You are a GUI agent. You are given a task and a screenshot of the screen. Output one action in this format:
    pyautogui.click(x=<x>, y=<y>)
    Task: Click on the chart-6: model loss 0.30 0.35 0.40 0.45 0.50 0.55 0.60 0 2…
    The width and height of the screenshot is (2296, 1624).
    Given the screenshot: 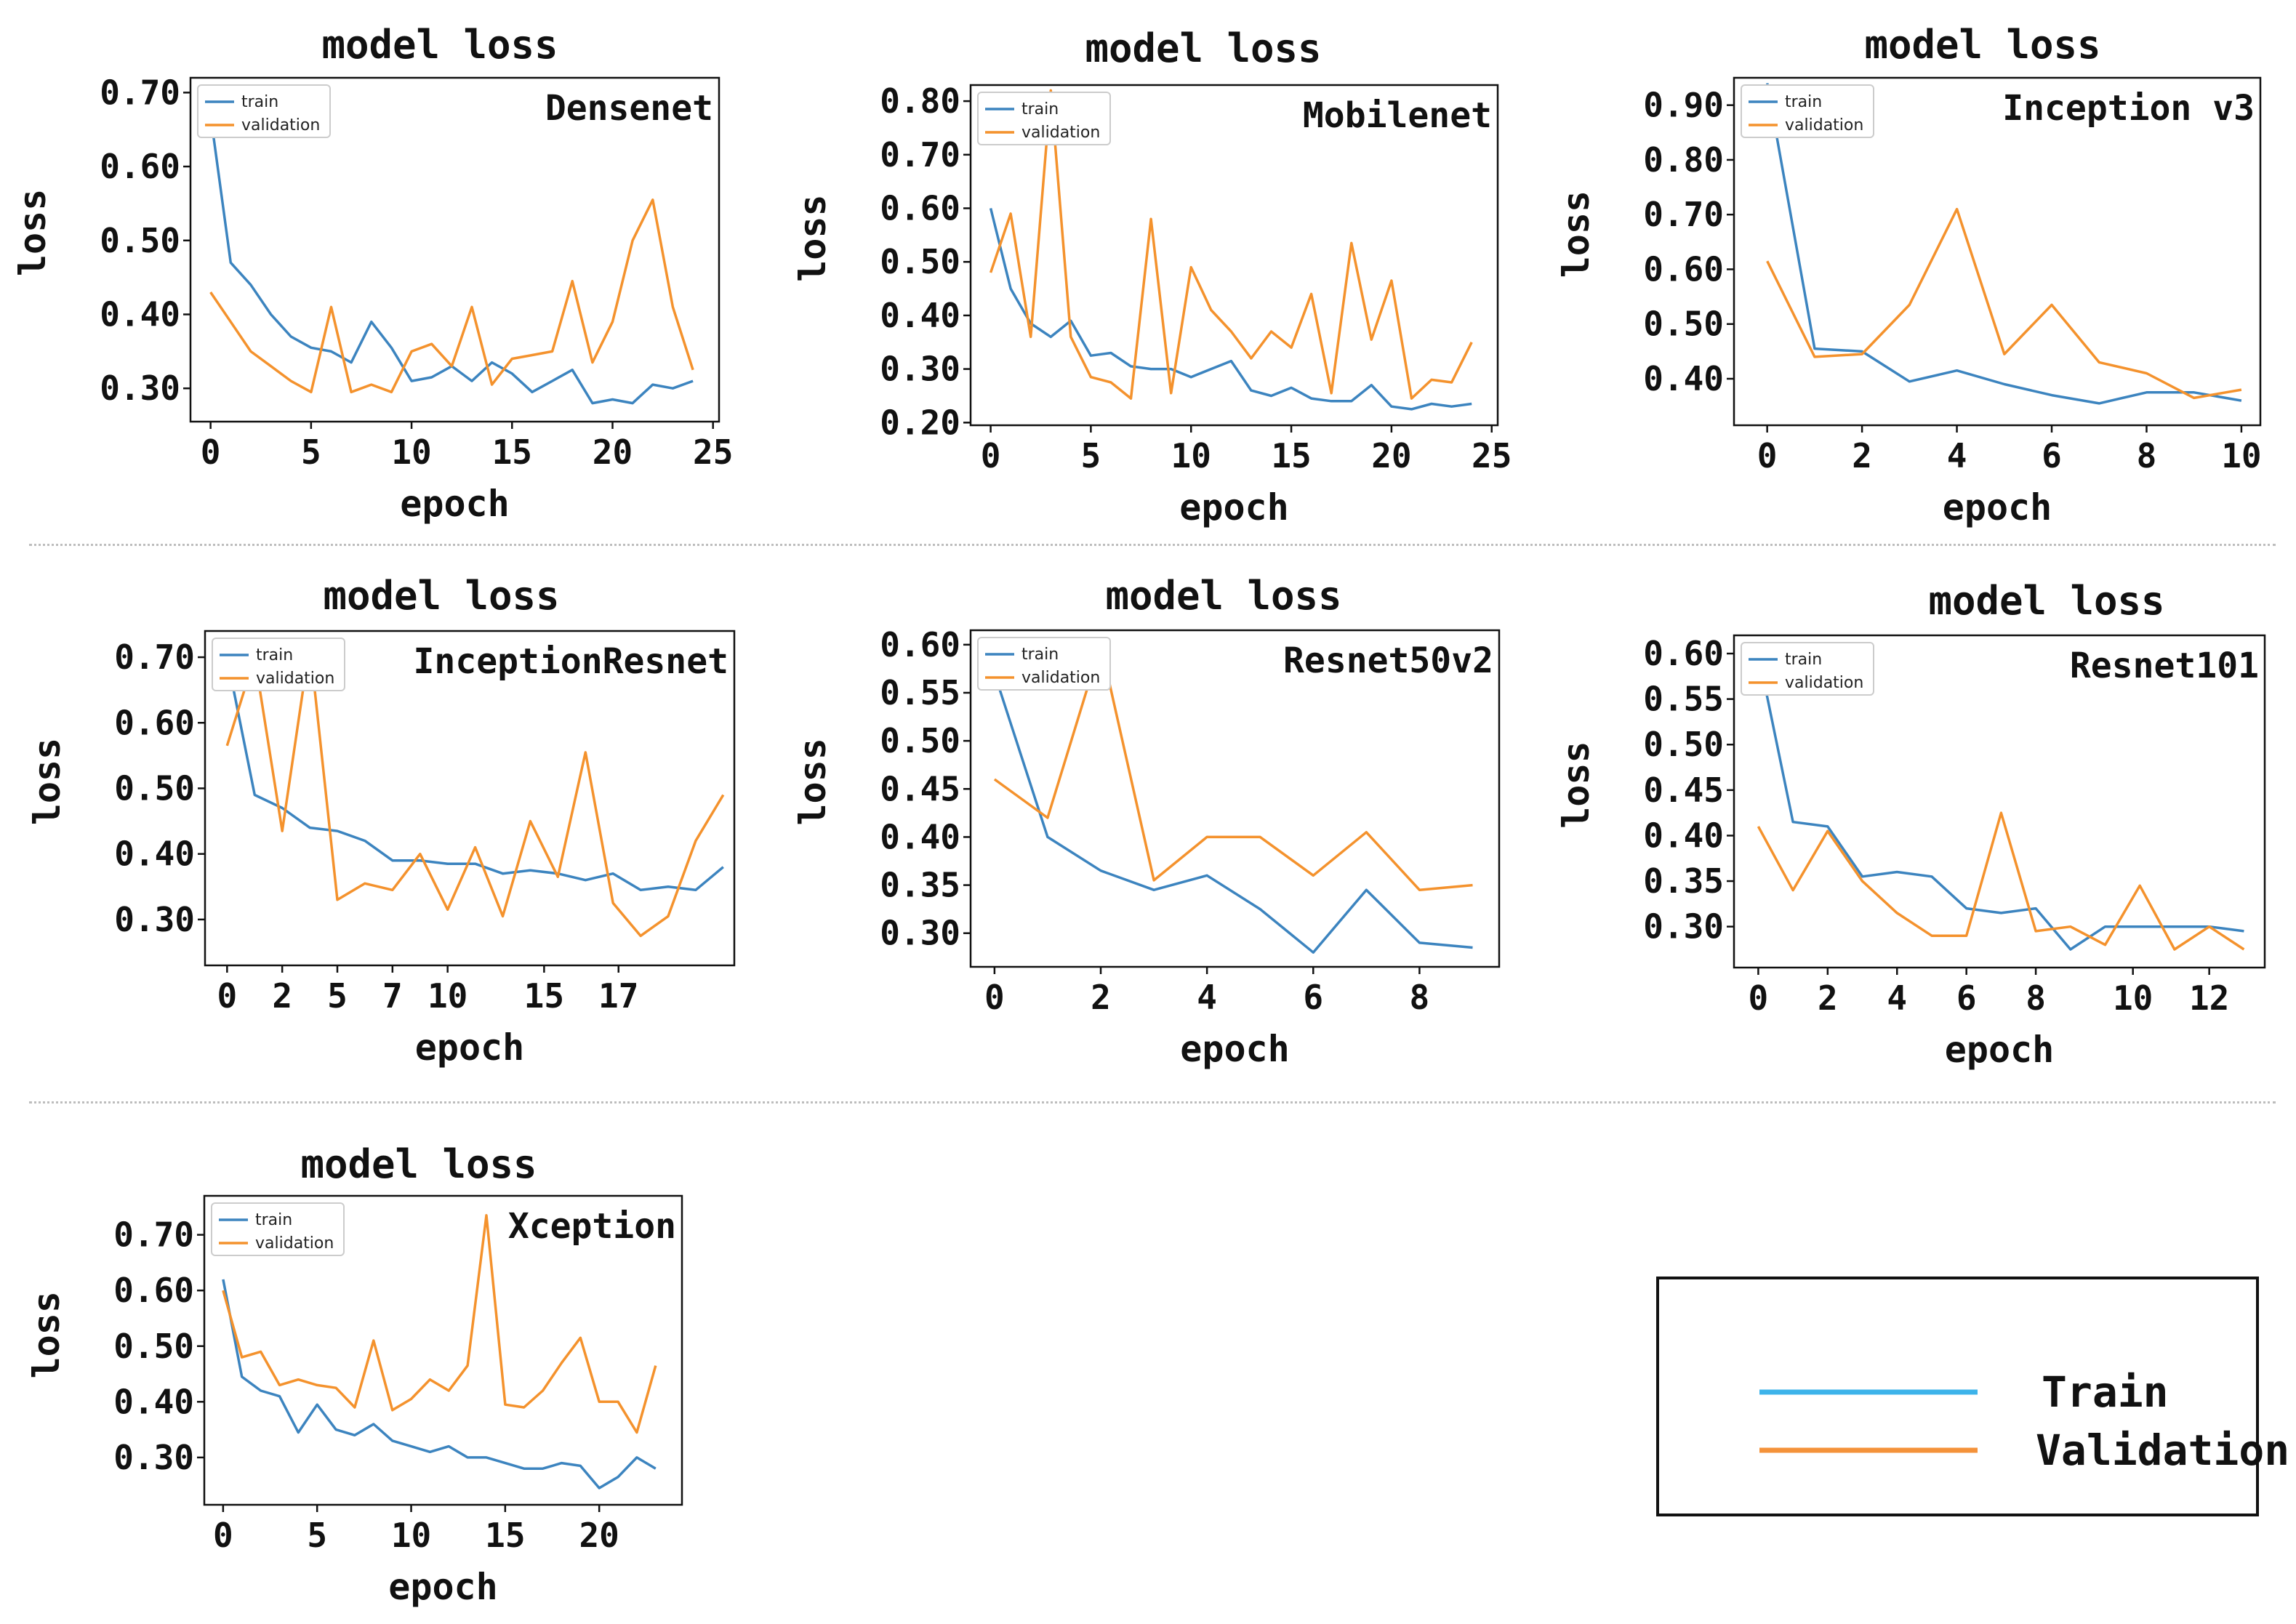 What is the action you would take?
    pyautogui.click(x=1911, y=824)
    